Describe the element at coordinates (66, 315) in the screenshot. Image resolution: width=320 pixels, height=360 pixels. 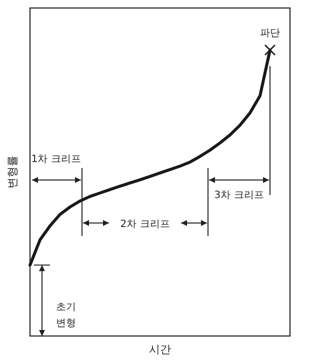
I see `annotation: 초기 변형` at that location.